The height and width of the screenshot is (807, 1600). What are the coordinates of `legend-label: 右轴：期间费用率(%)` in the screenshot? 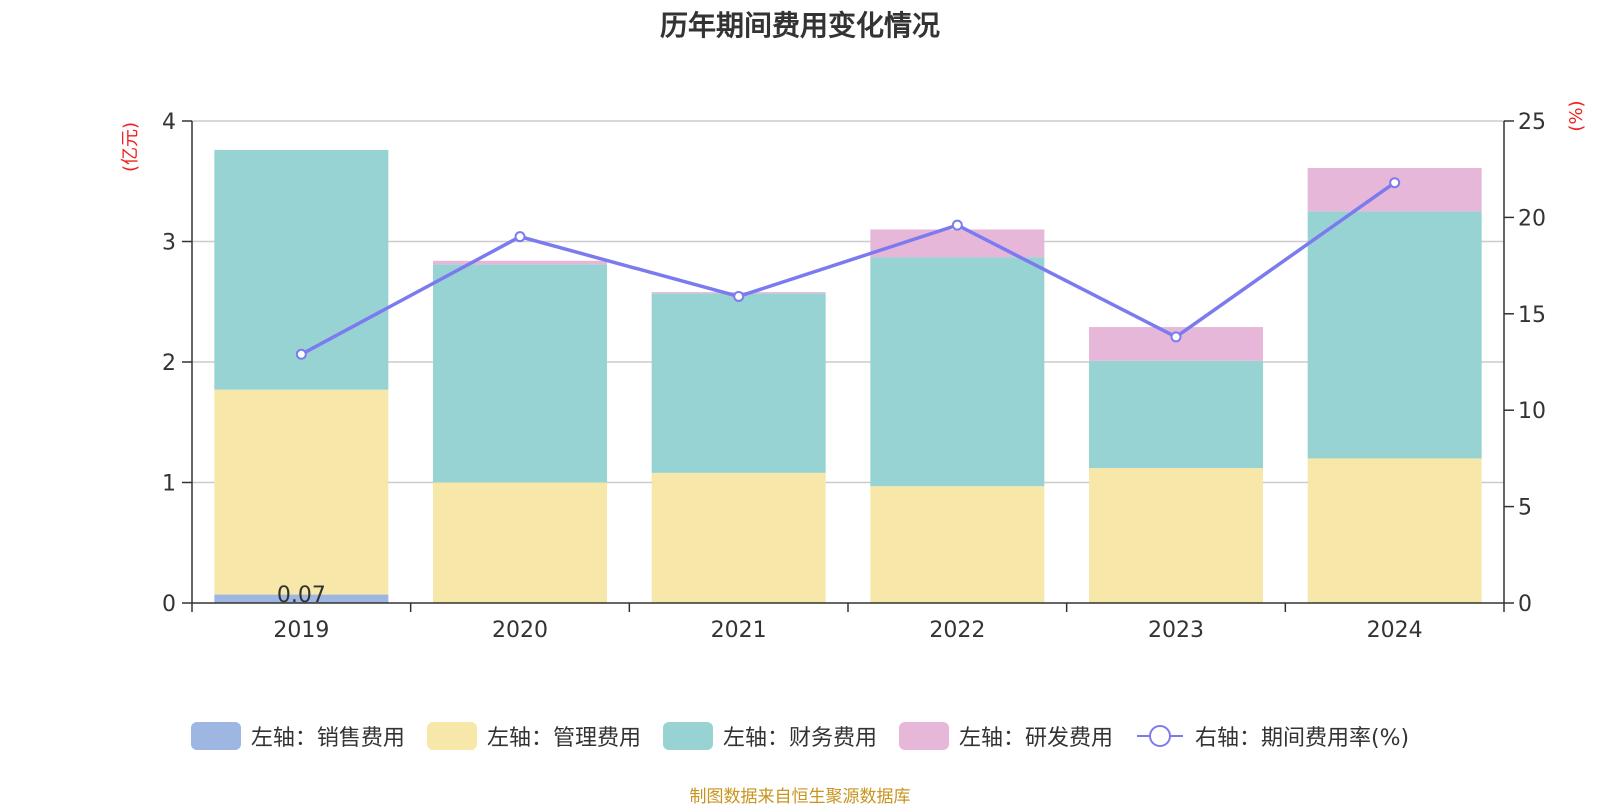 It's located at (1302, 738).